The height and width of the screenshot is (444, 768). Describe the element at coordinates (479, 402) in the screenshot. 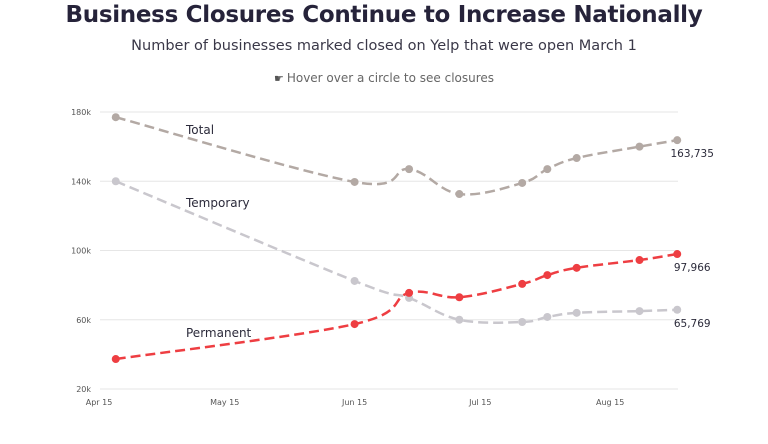

I see `x-tick-label: Jul 15` at that location.